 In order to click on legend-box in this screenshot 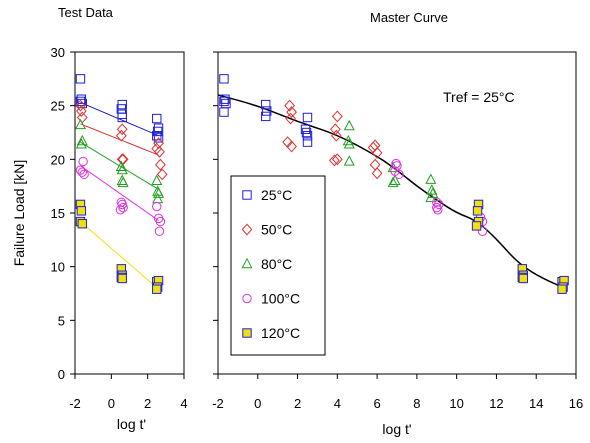, I will do `click(278, 265)`.